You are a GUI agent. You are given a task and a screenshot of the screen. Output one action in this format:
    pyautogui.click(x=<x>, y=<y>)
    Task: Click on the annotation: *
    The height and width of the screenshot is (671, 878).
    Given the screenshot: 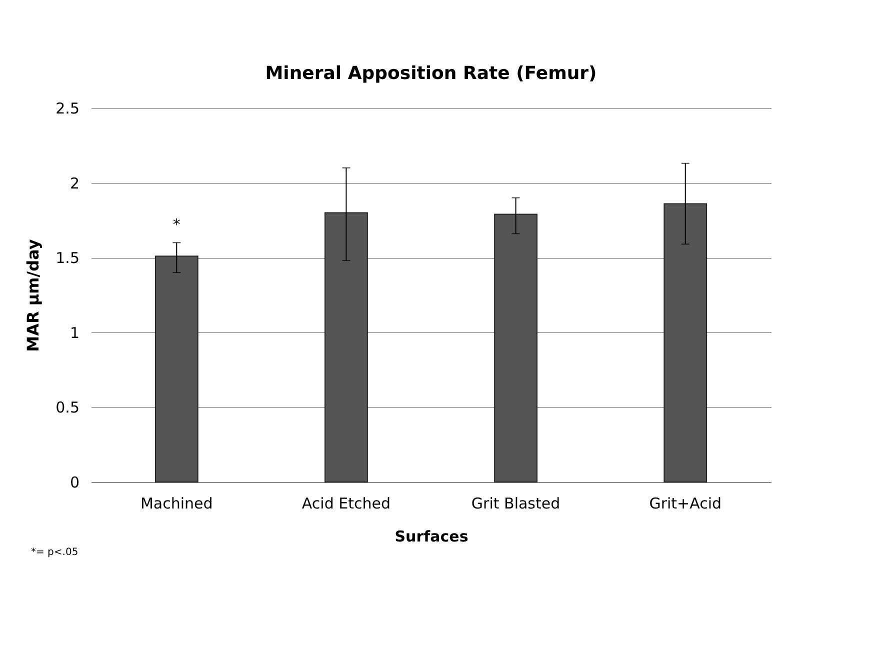 What is the action you would take?
    pyautogui.click(x=176, y=225)
    